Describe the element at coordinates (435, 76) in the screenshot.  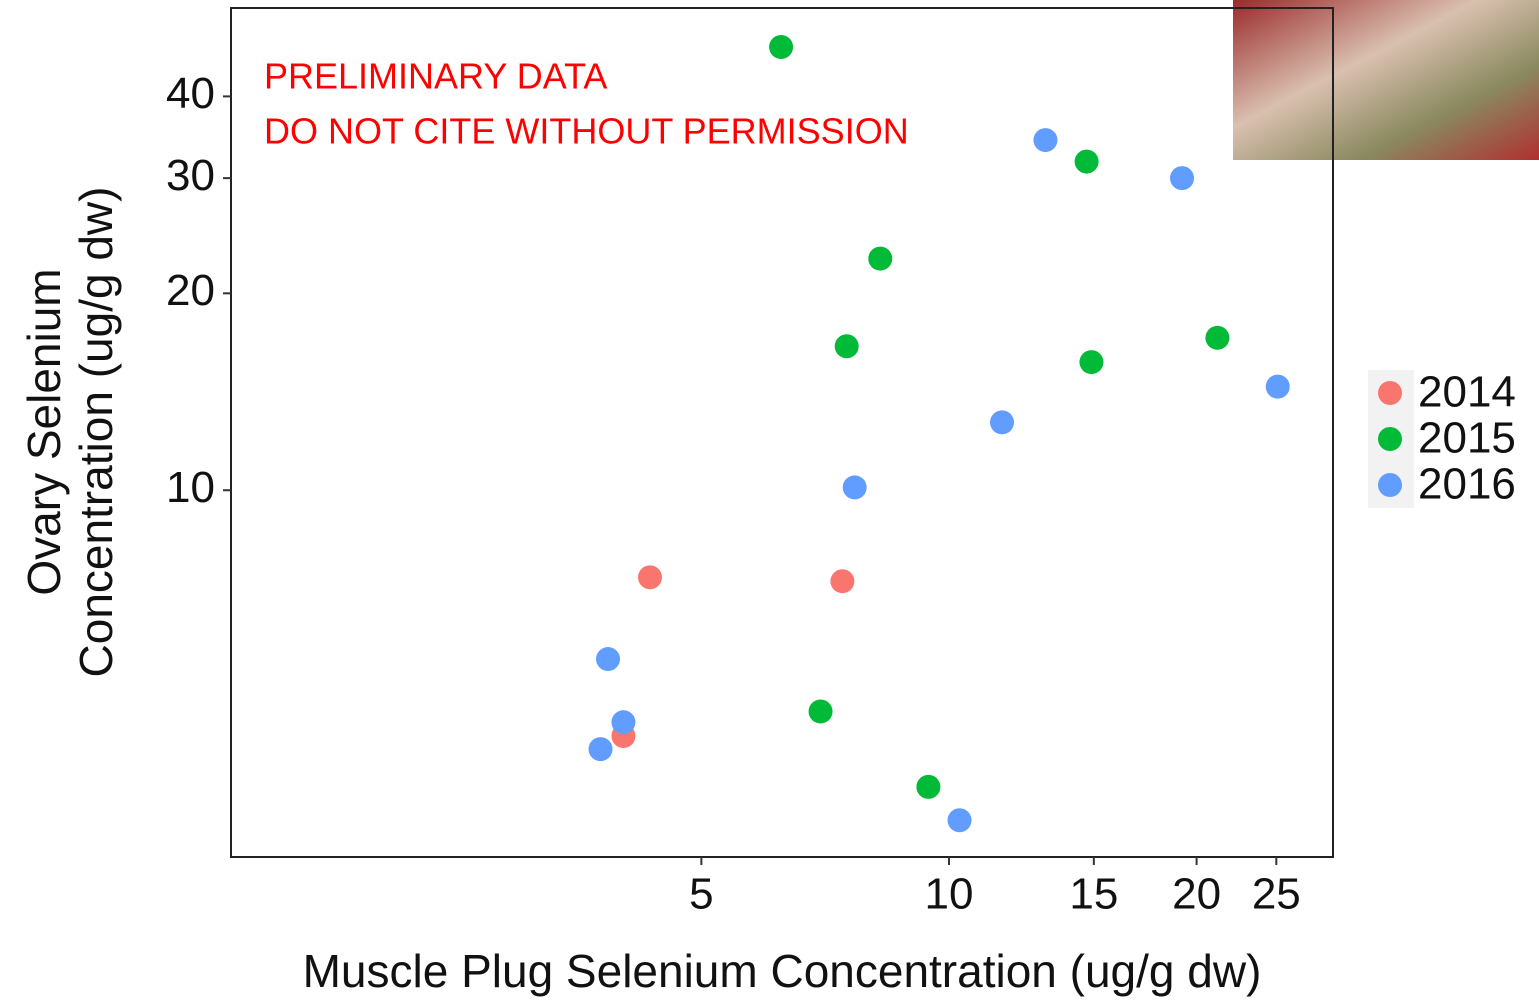
I see `annotation: PRELIMINARY DATA` at that location.